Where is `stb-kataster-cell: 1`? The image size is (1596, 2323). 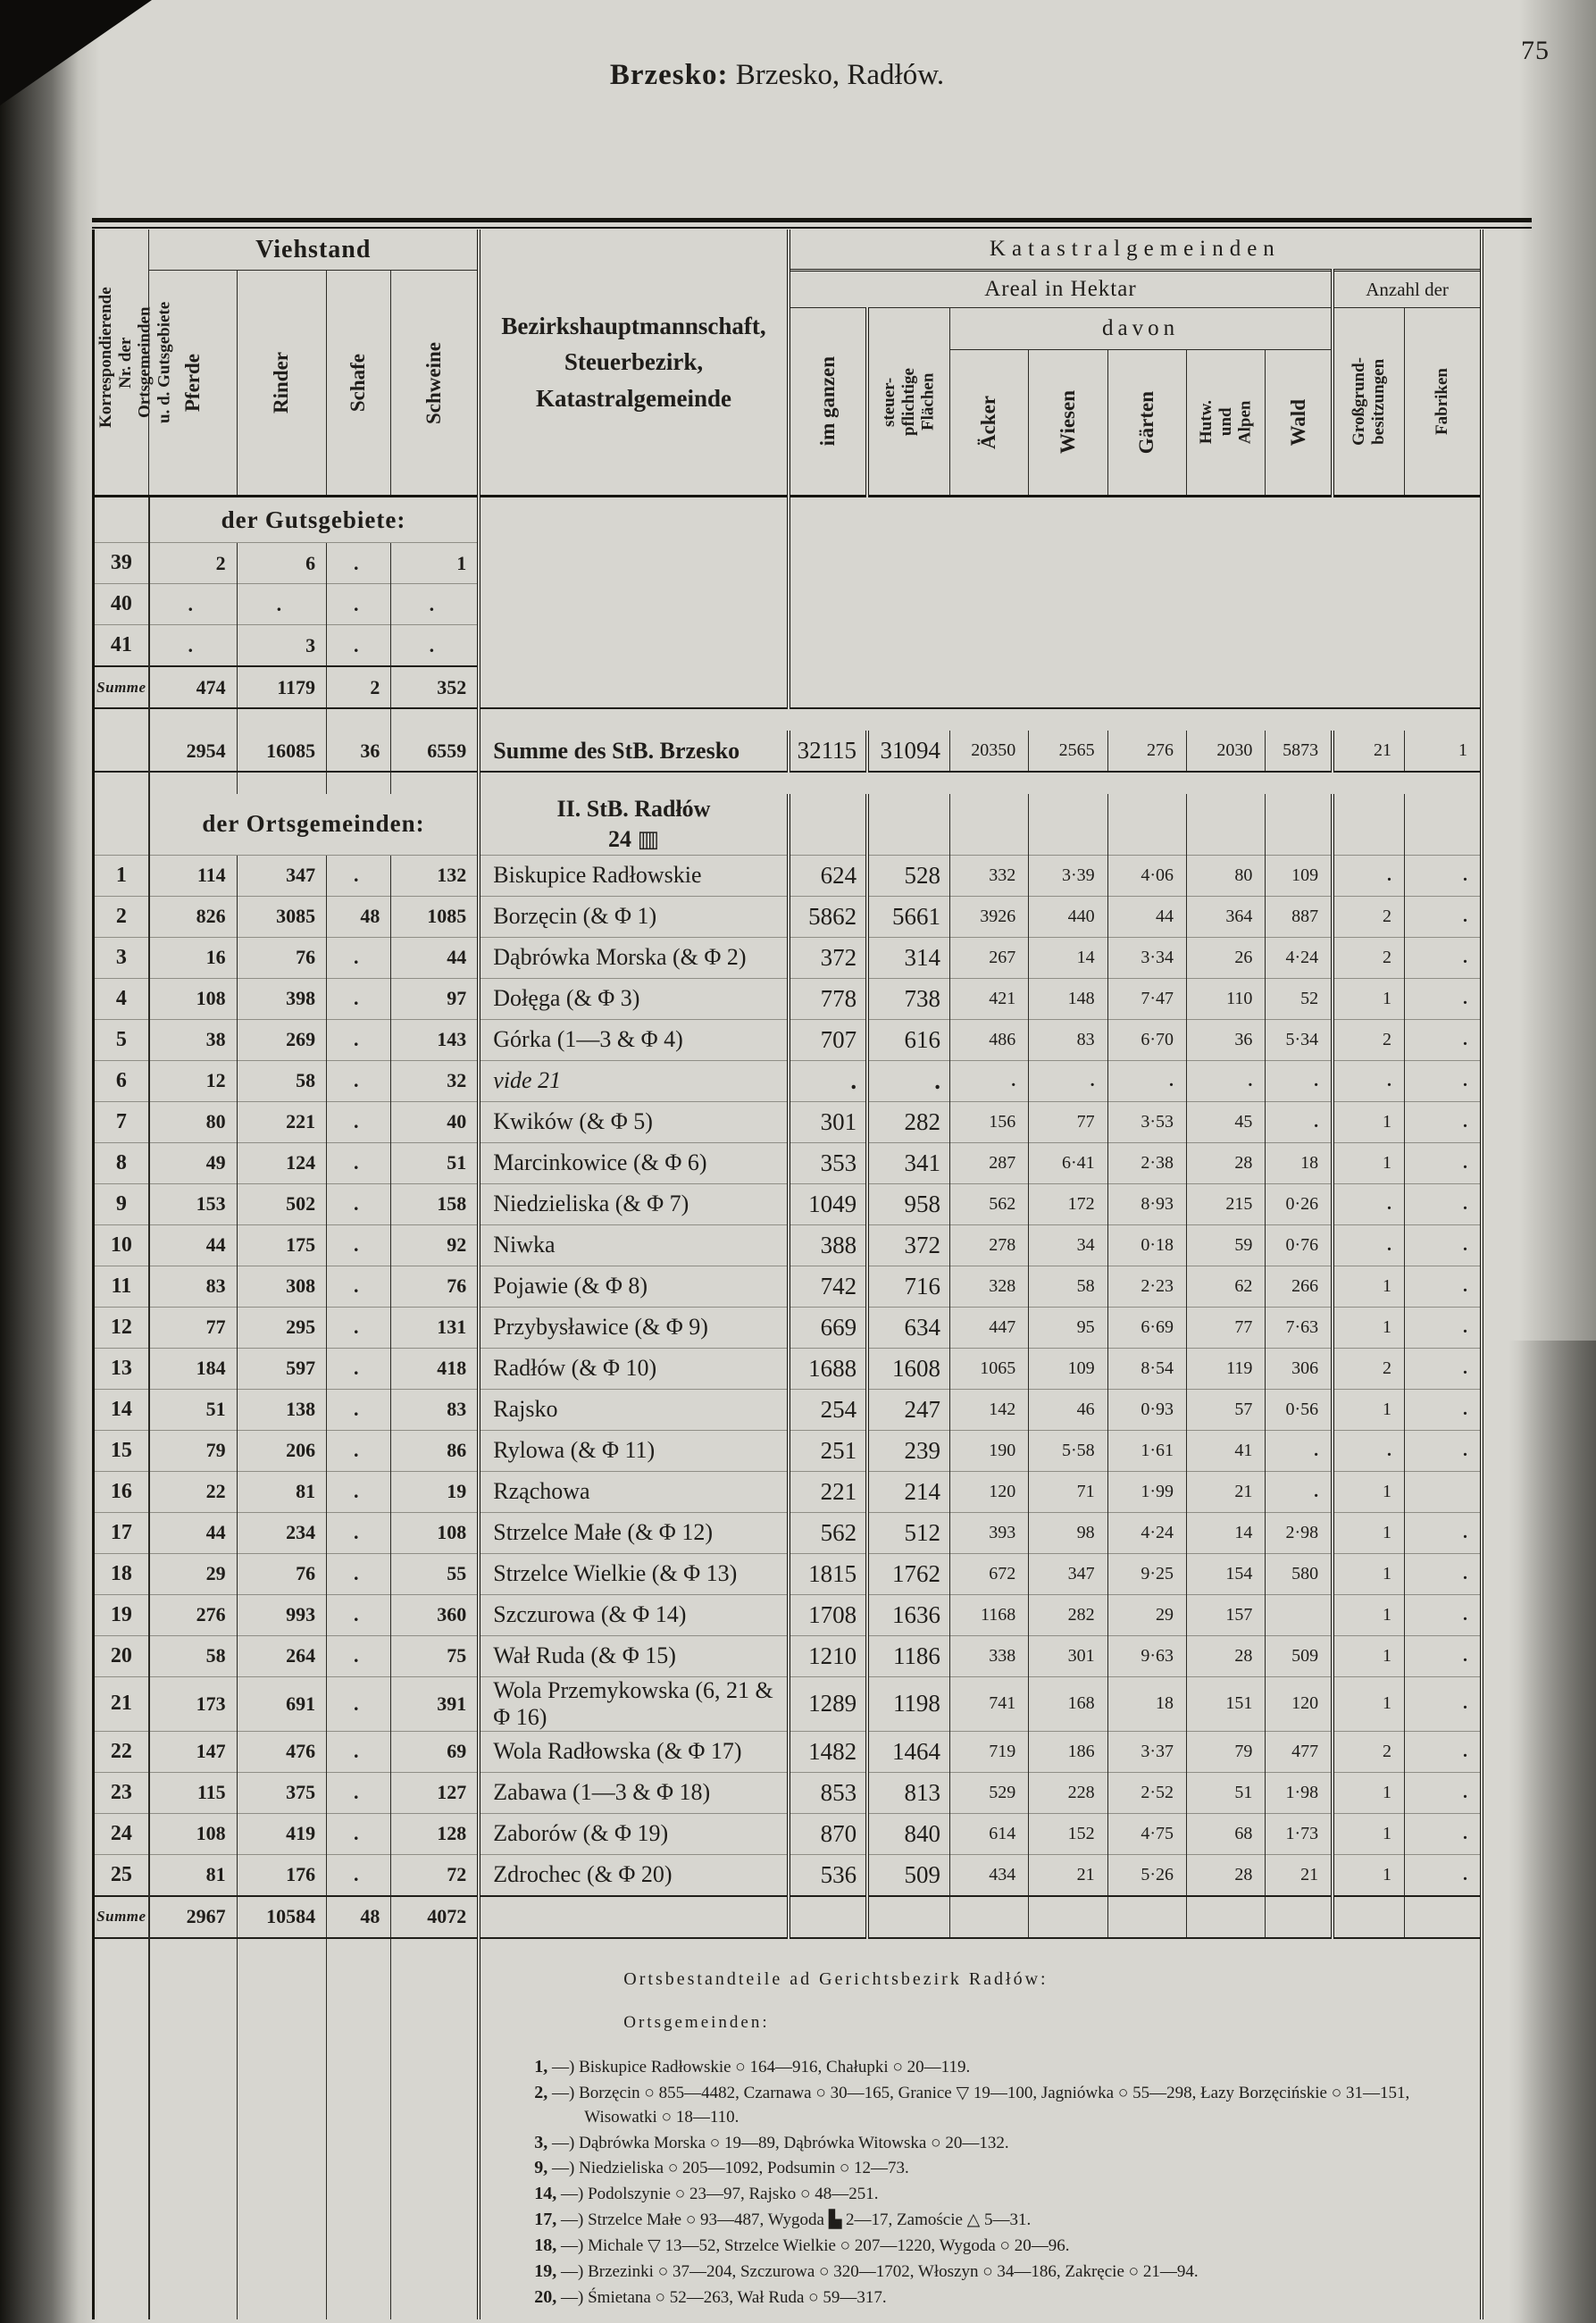 stb-kataster-cell: 1 is located at coordinates (1443, 751).